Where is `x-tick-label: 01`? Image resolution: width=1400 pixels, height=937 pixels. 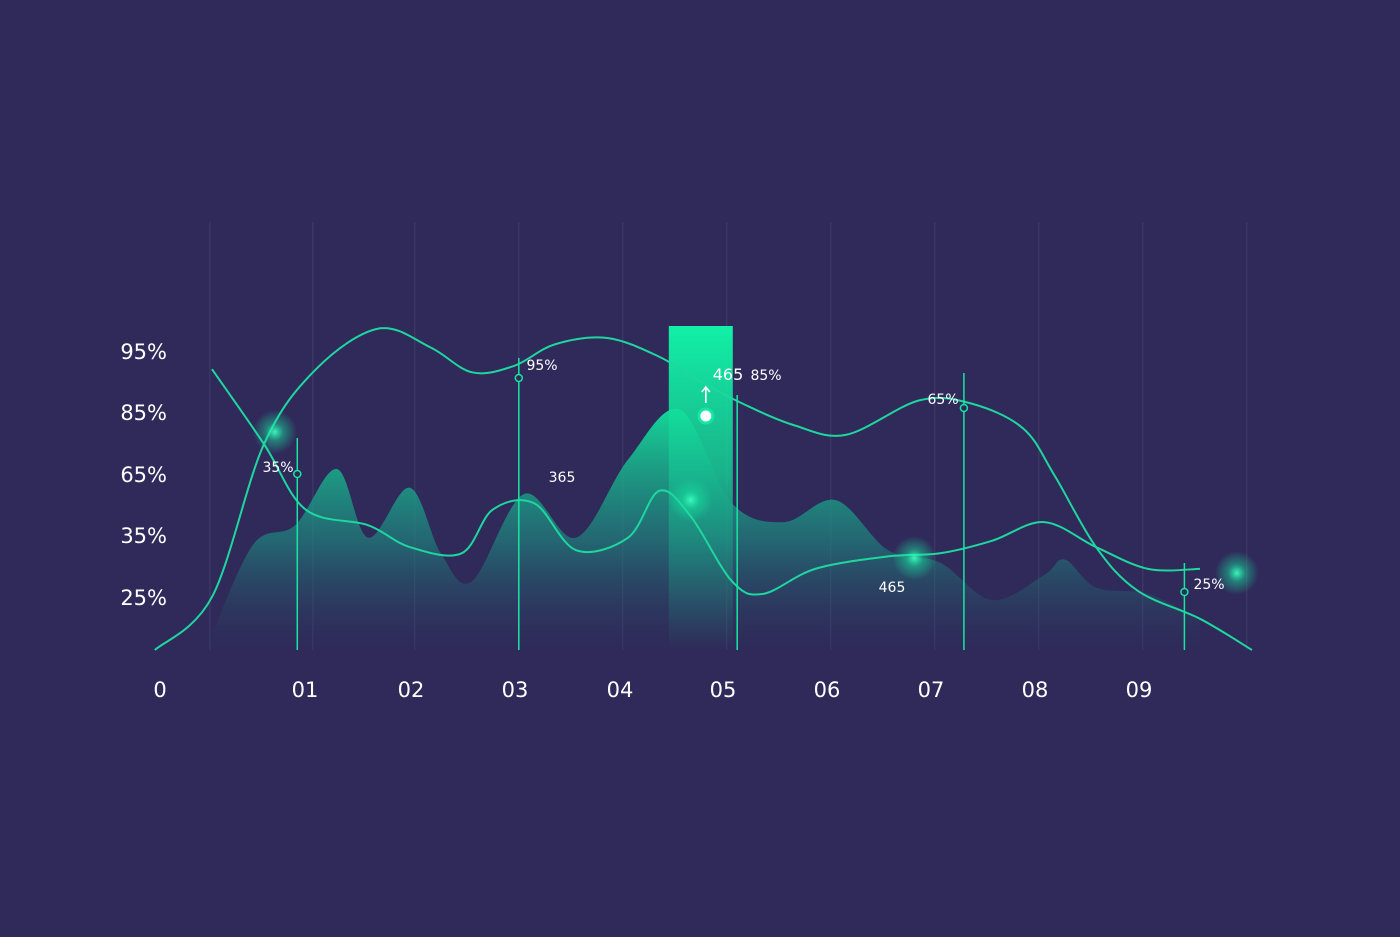 x-tick-label: 01 is located at coordinates (305, 690).